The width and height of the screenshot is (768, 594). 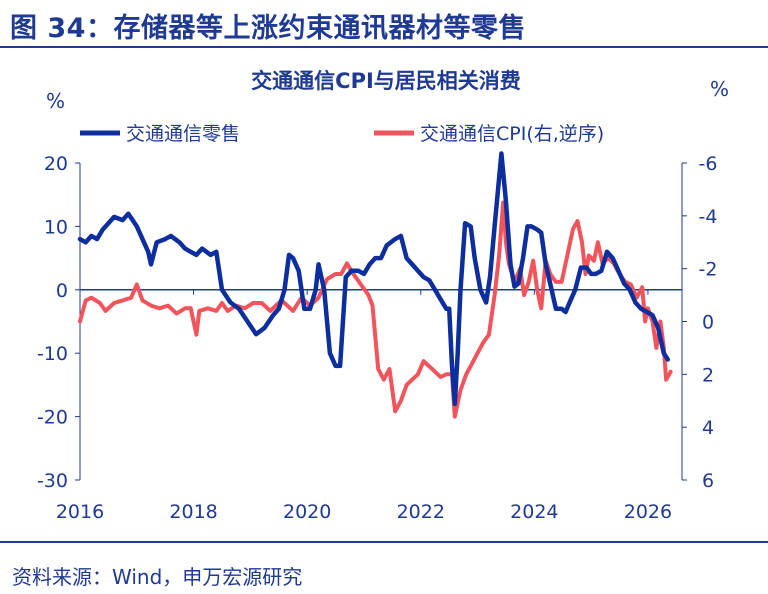 I want to click on x-tick-label: 2016, so click(x=80, y=512).